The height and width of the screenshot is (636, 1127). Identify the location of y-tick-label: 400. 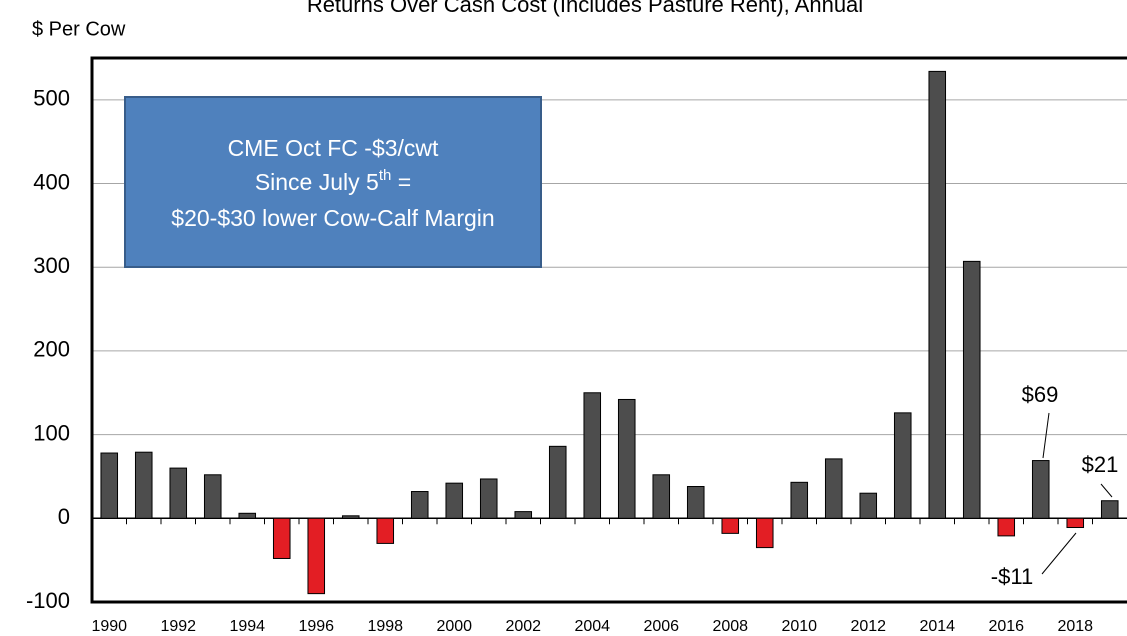
(51, 181).